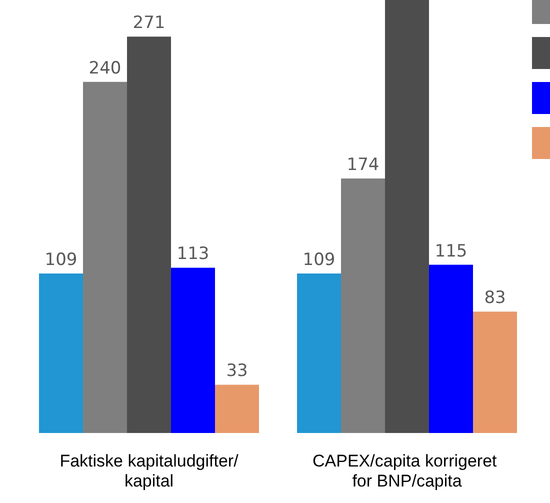 This screenshot has height=503, width=550. Describe the element at coordinates (237, 371) in the screenshot. I see `data-label: 33` at that location.